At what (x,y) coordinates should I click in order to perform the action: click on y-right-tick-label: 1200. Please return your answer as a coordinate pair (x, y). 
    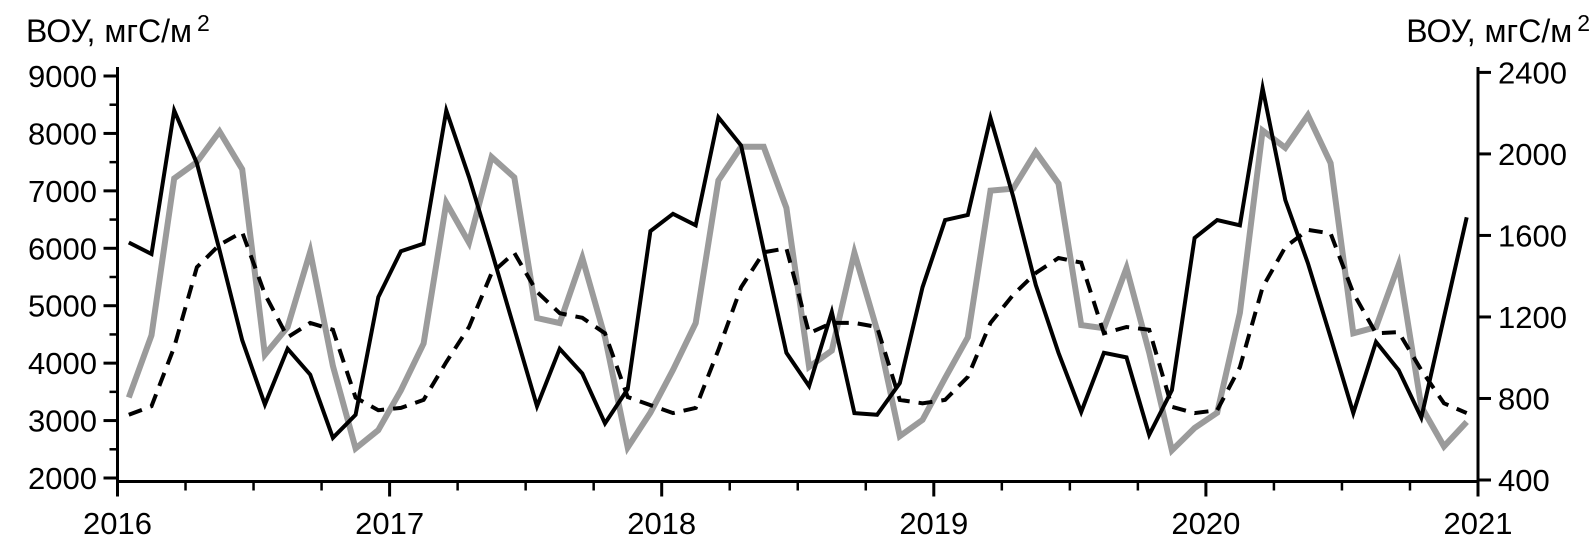
    Looking at the image, I should click on (1532, 317).